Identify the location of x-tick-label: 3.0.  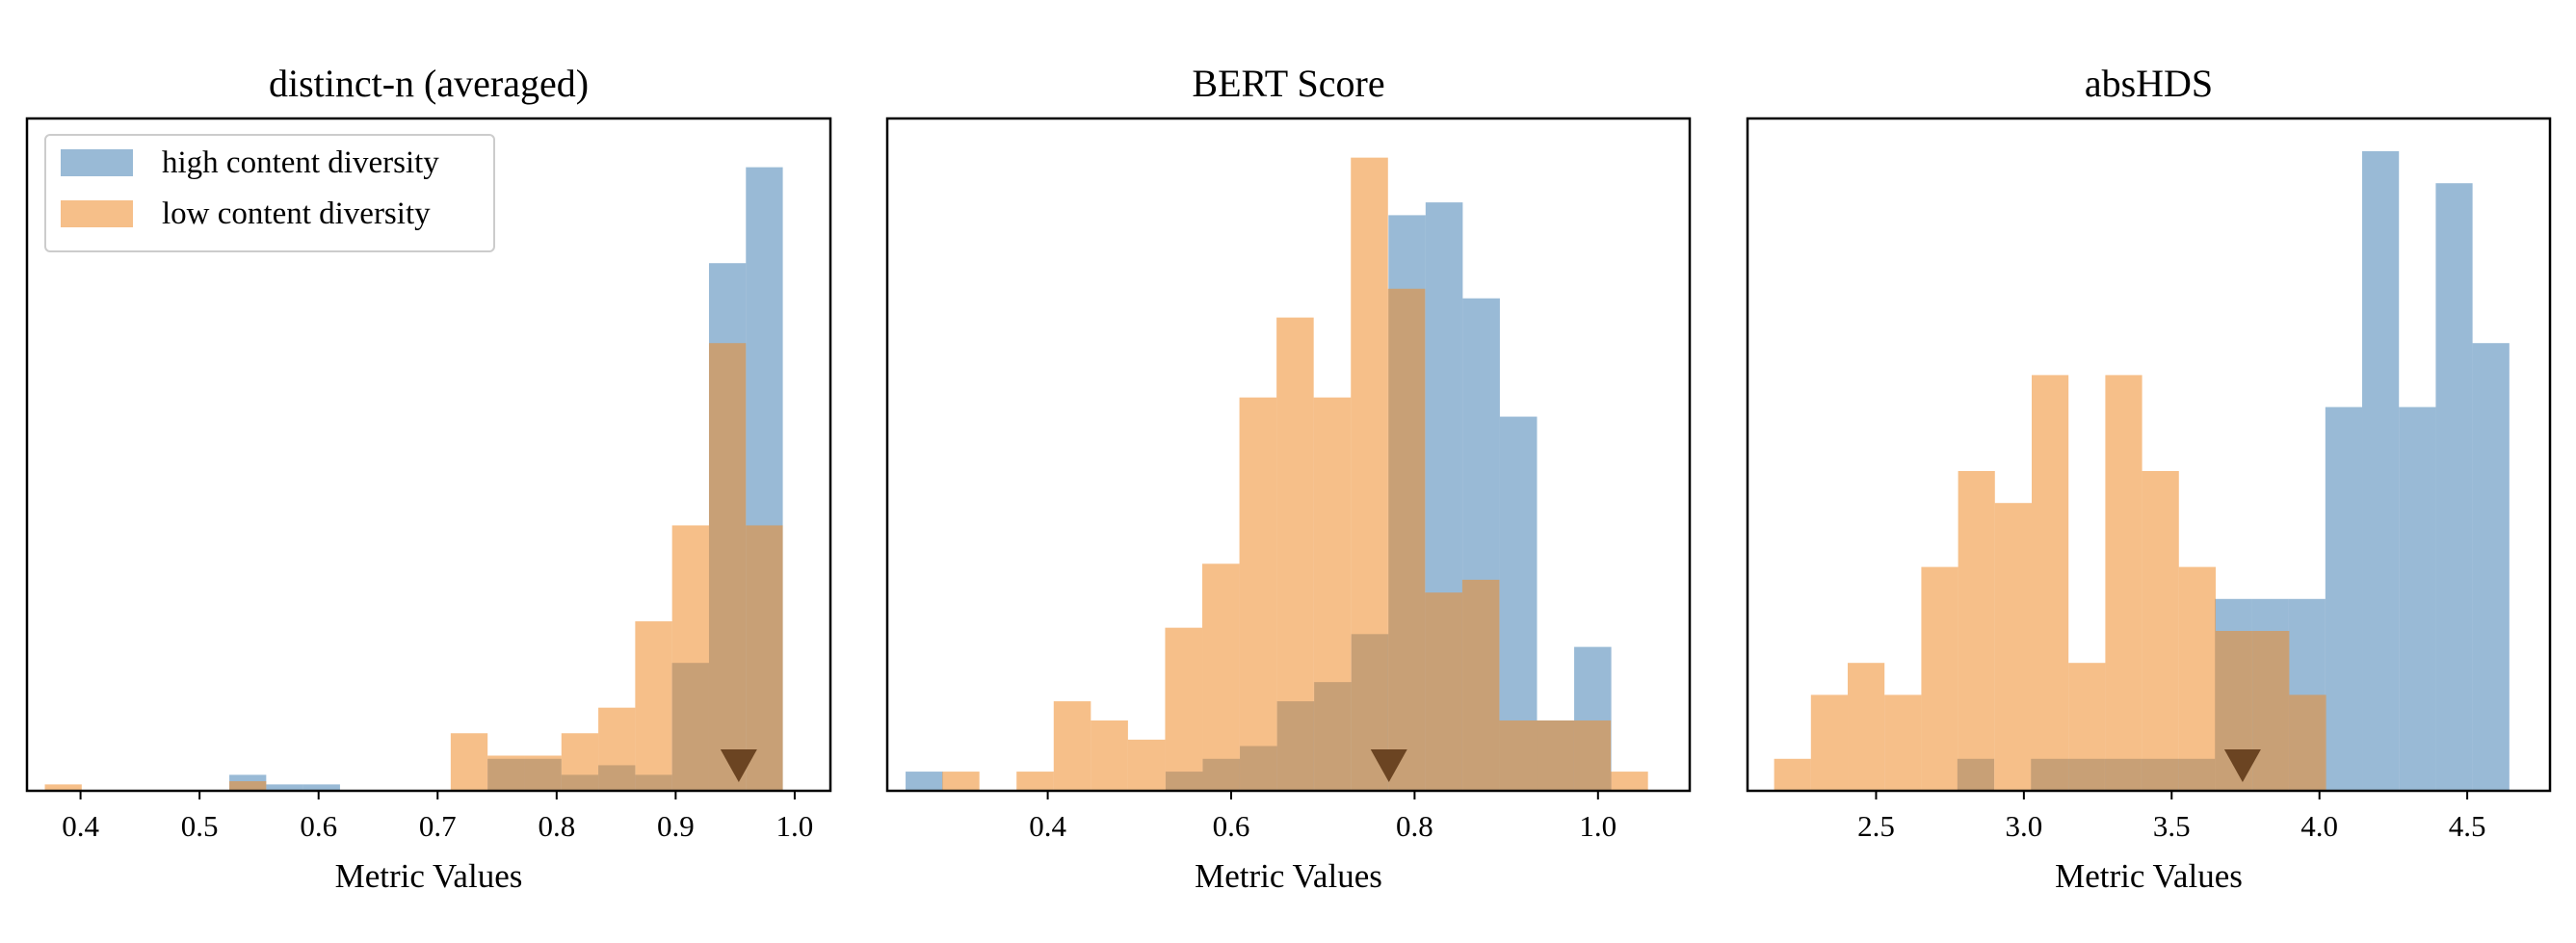
(2023, 826).